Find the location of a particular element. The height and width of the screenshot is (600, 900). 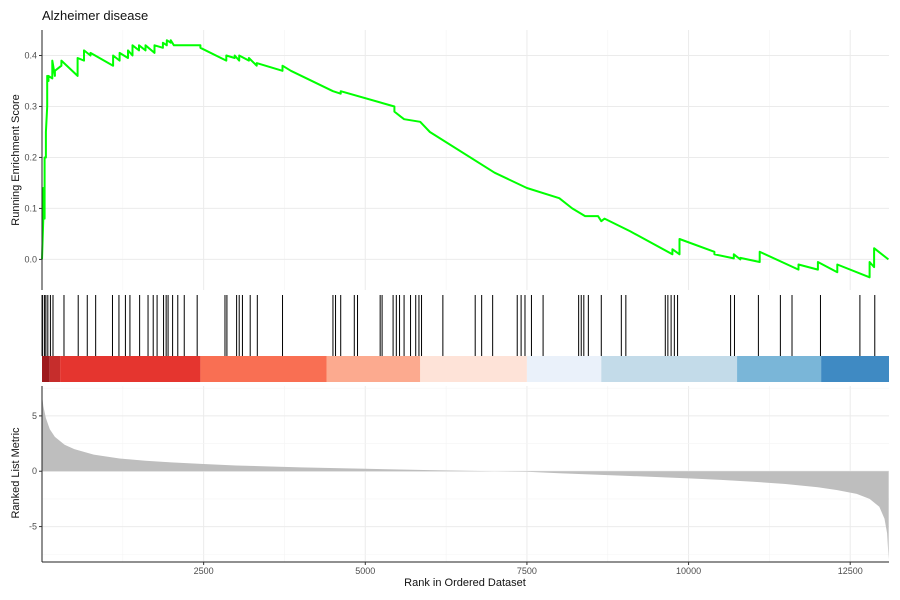

y-tick-label: 0 is located at coordinates (34, 471).